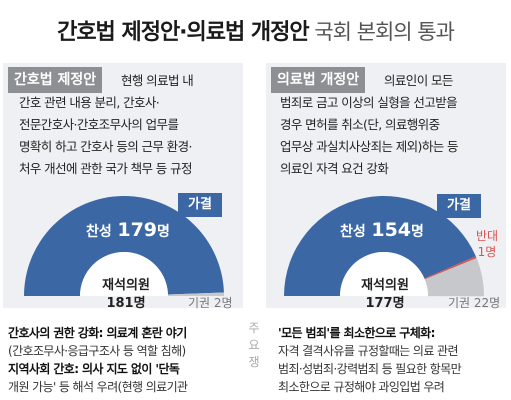 The width and height of the screenshot is (511, 400). I want to click on against-label: 반대, so click(487, 236).